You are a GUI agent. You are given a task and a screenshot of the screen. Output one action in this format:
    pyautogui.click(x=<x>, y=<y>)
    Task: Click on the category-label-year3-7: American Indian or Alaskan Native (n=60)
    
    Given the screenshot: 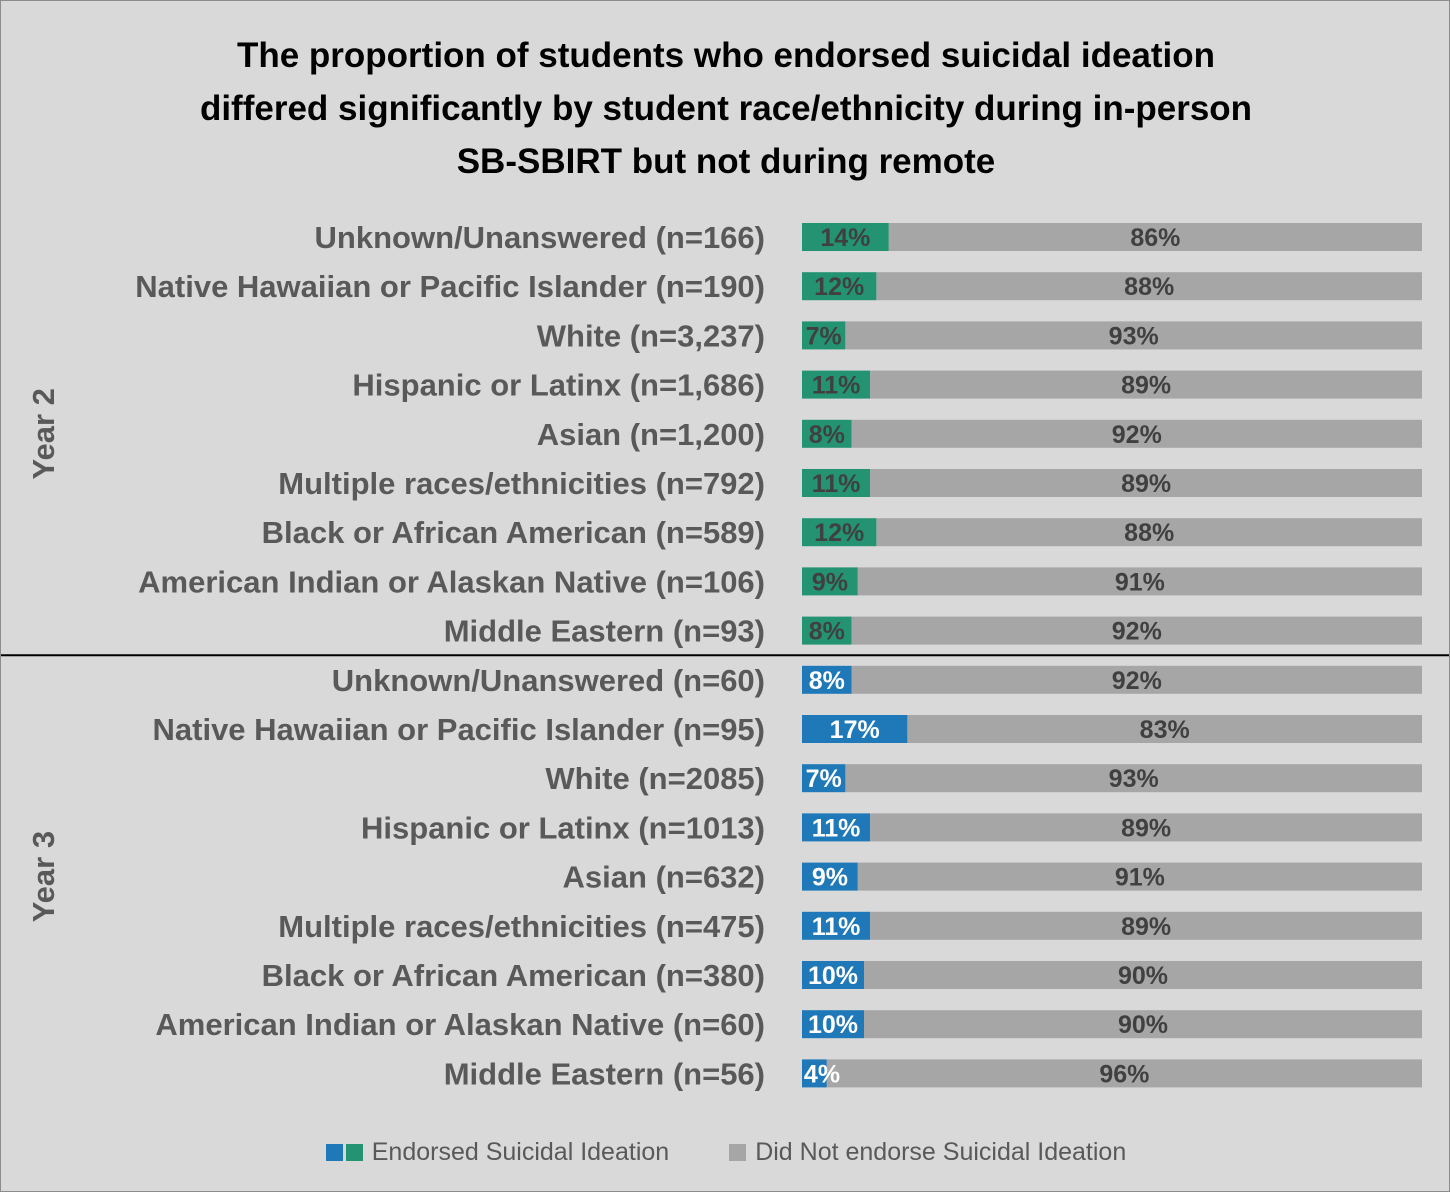 What is the action you would take?
    pyautogui.click(x=460, y=1024)
    